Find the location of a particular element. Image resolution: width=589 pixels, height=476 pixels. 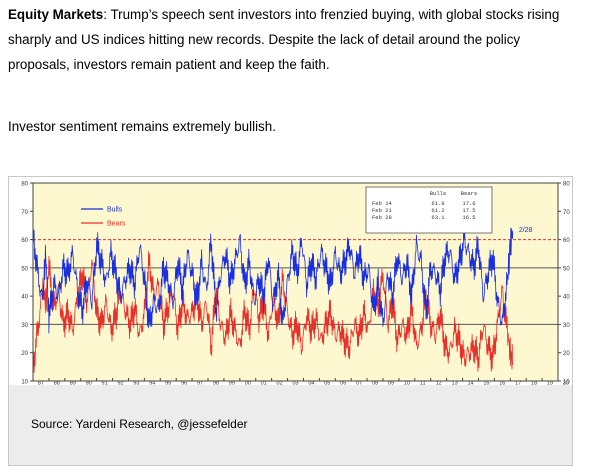

legend: Bulls Bears is located at coordinates (103, 217).